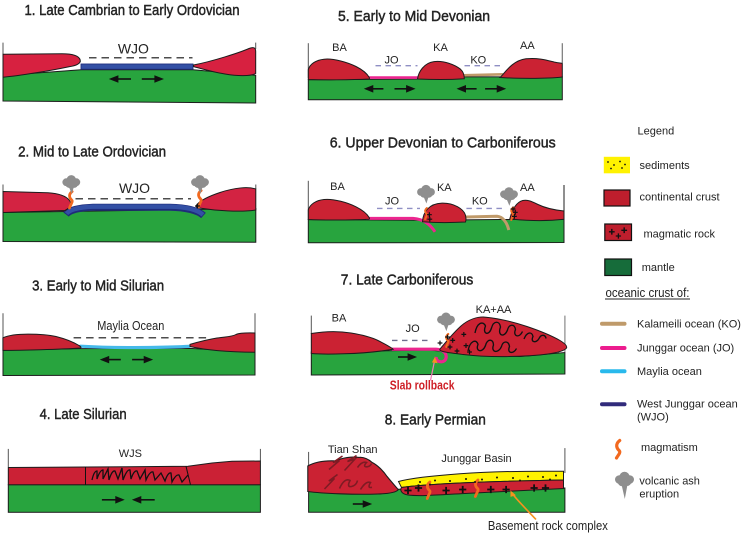  I want to click on svg-text: magmatism, so click(669, 448).